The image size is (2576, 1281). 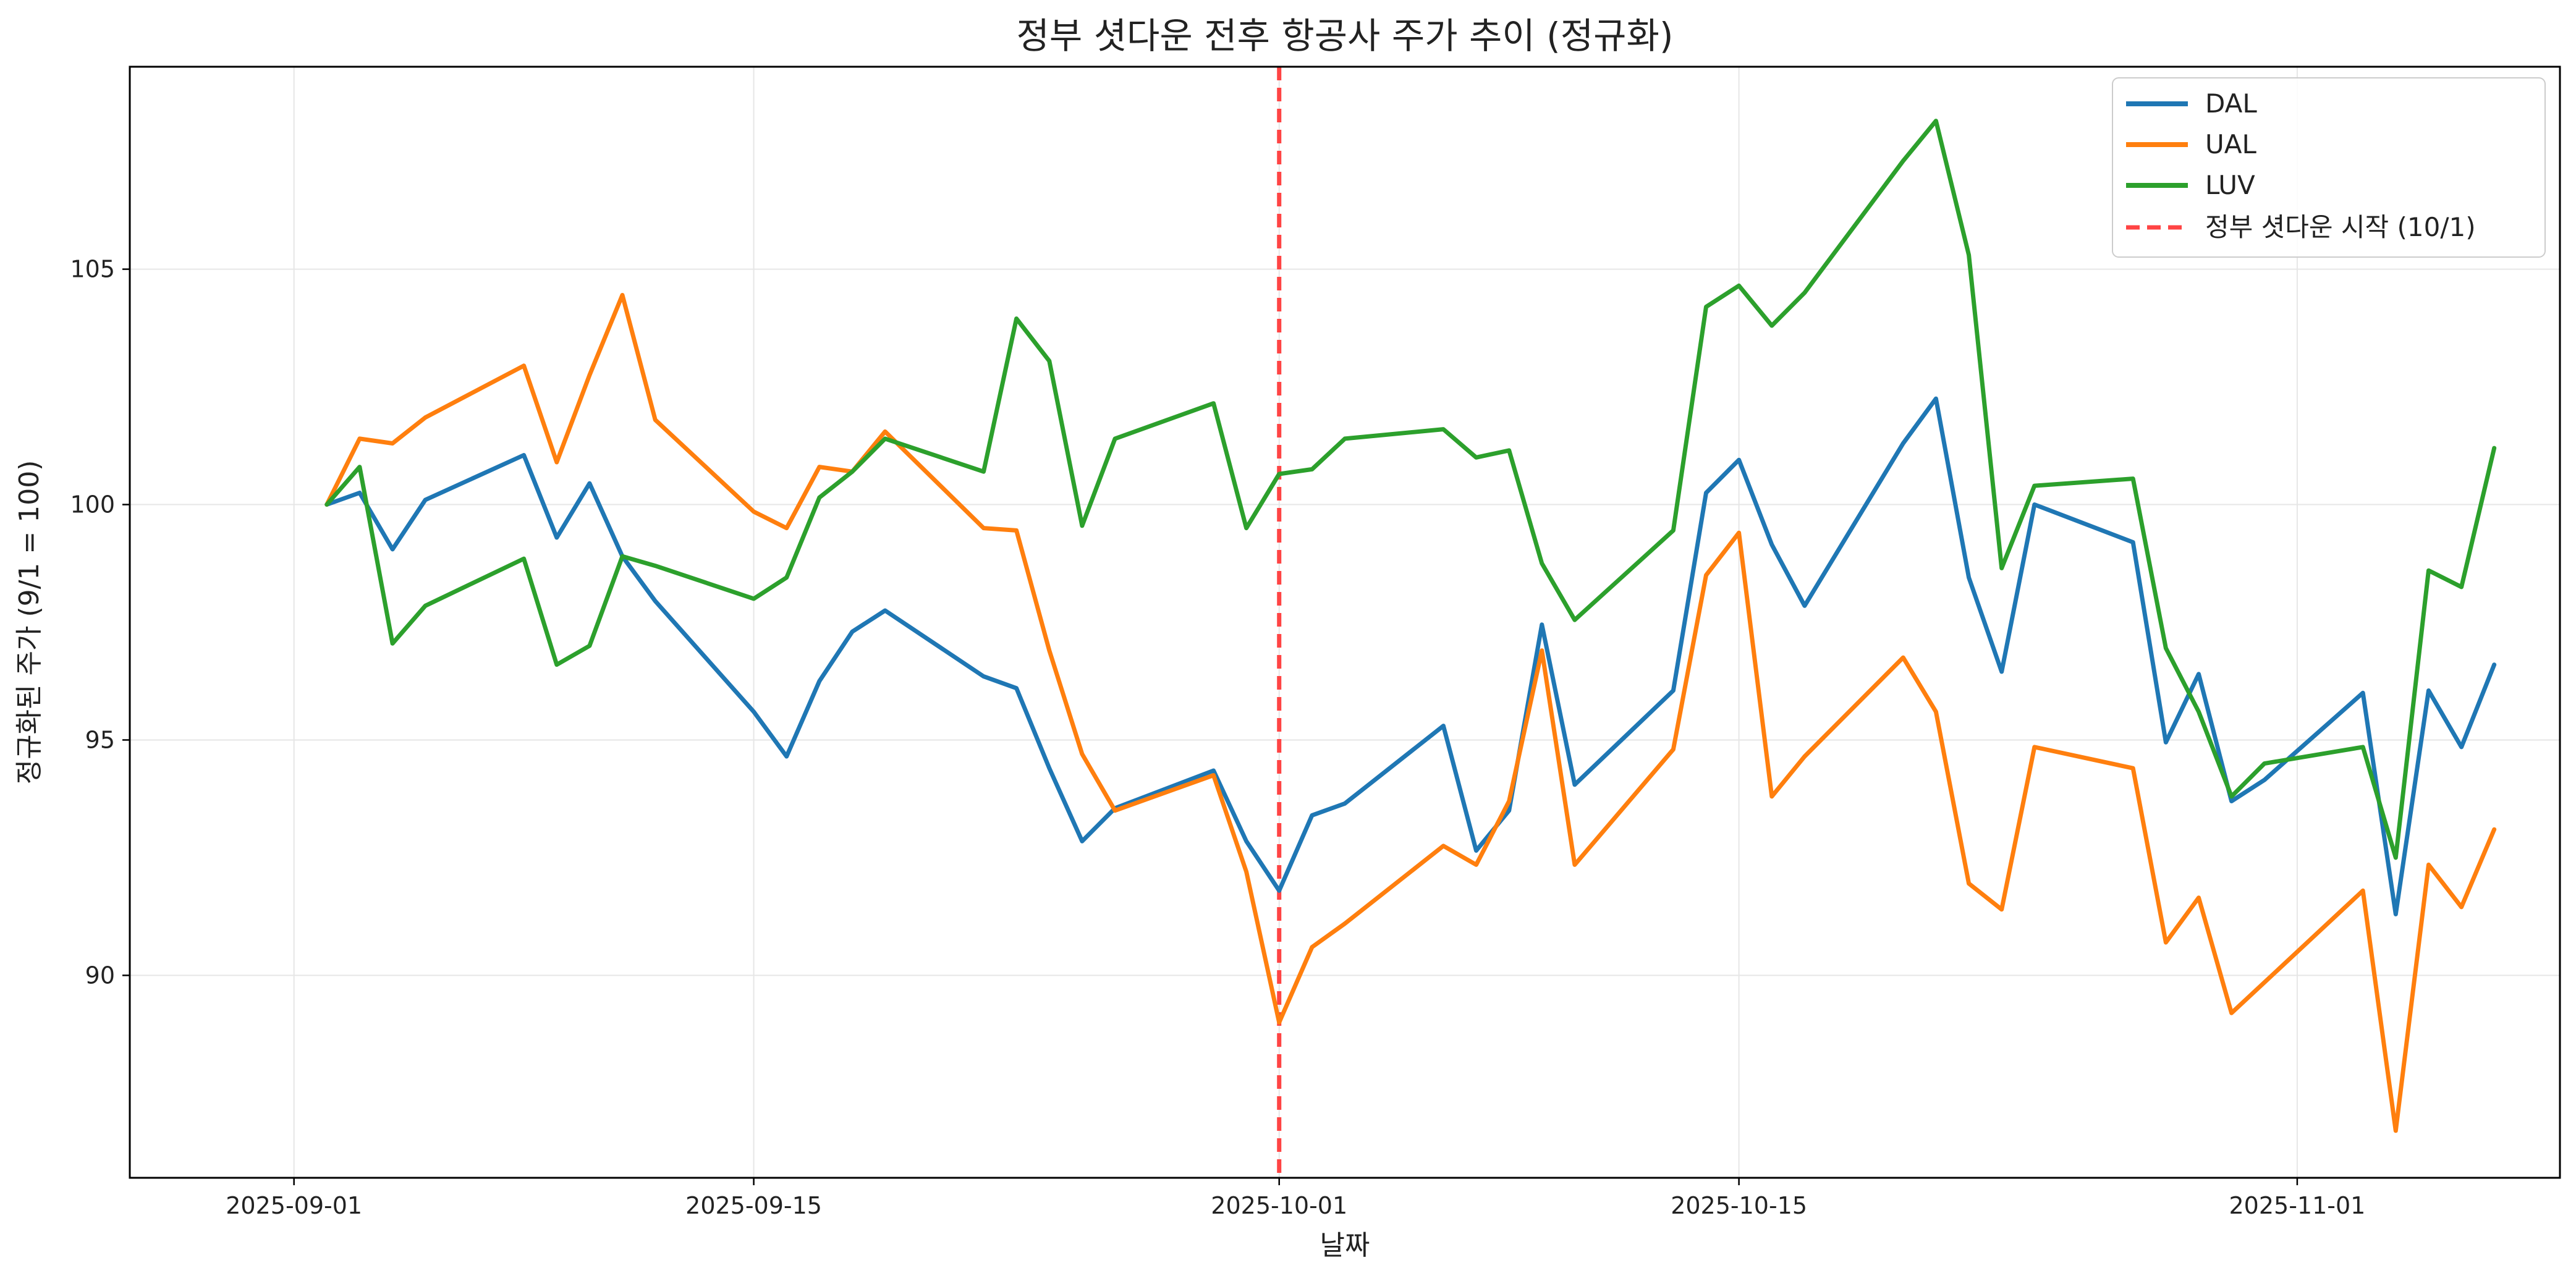 I want to click on legend-label-ual: UAL, so click(x=2230, y=144).